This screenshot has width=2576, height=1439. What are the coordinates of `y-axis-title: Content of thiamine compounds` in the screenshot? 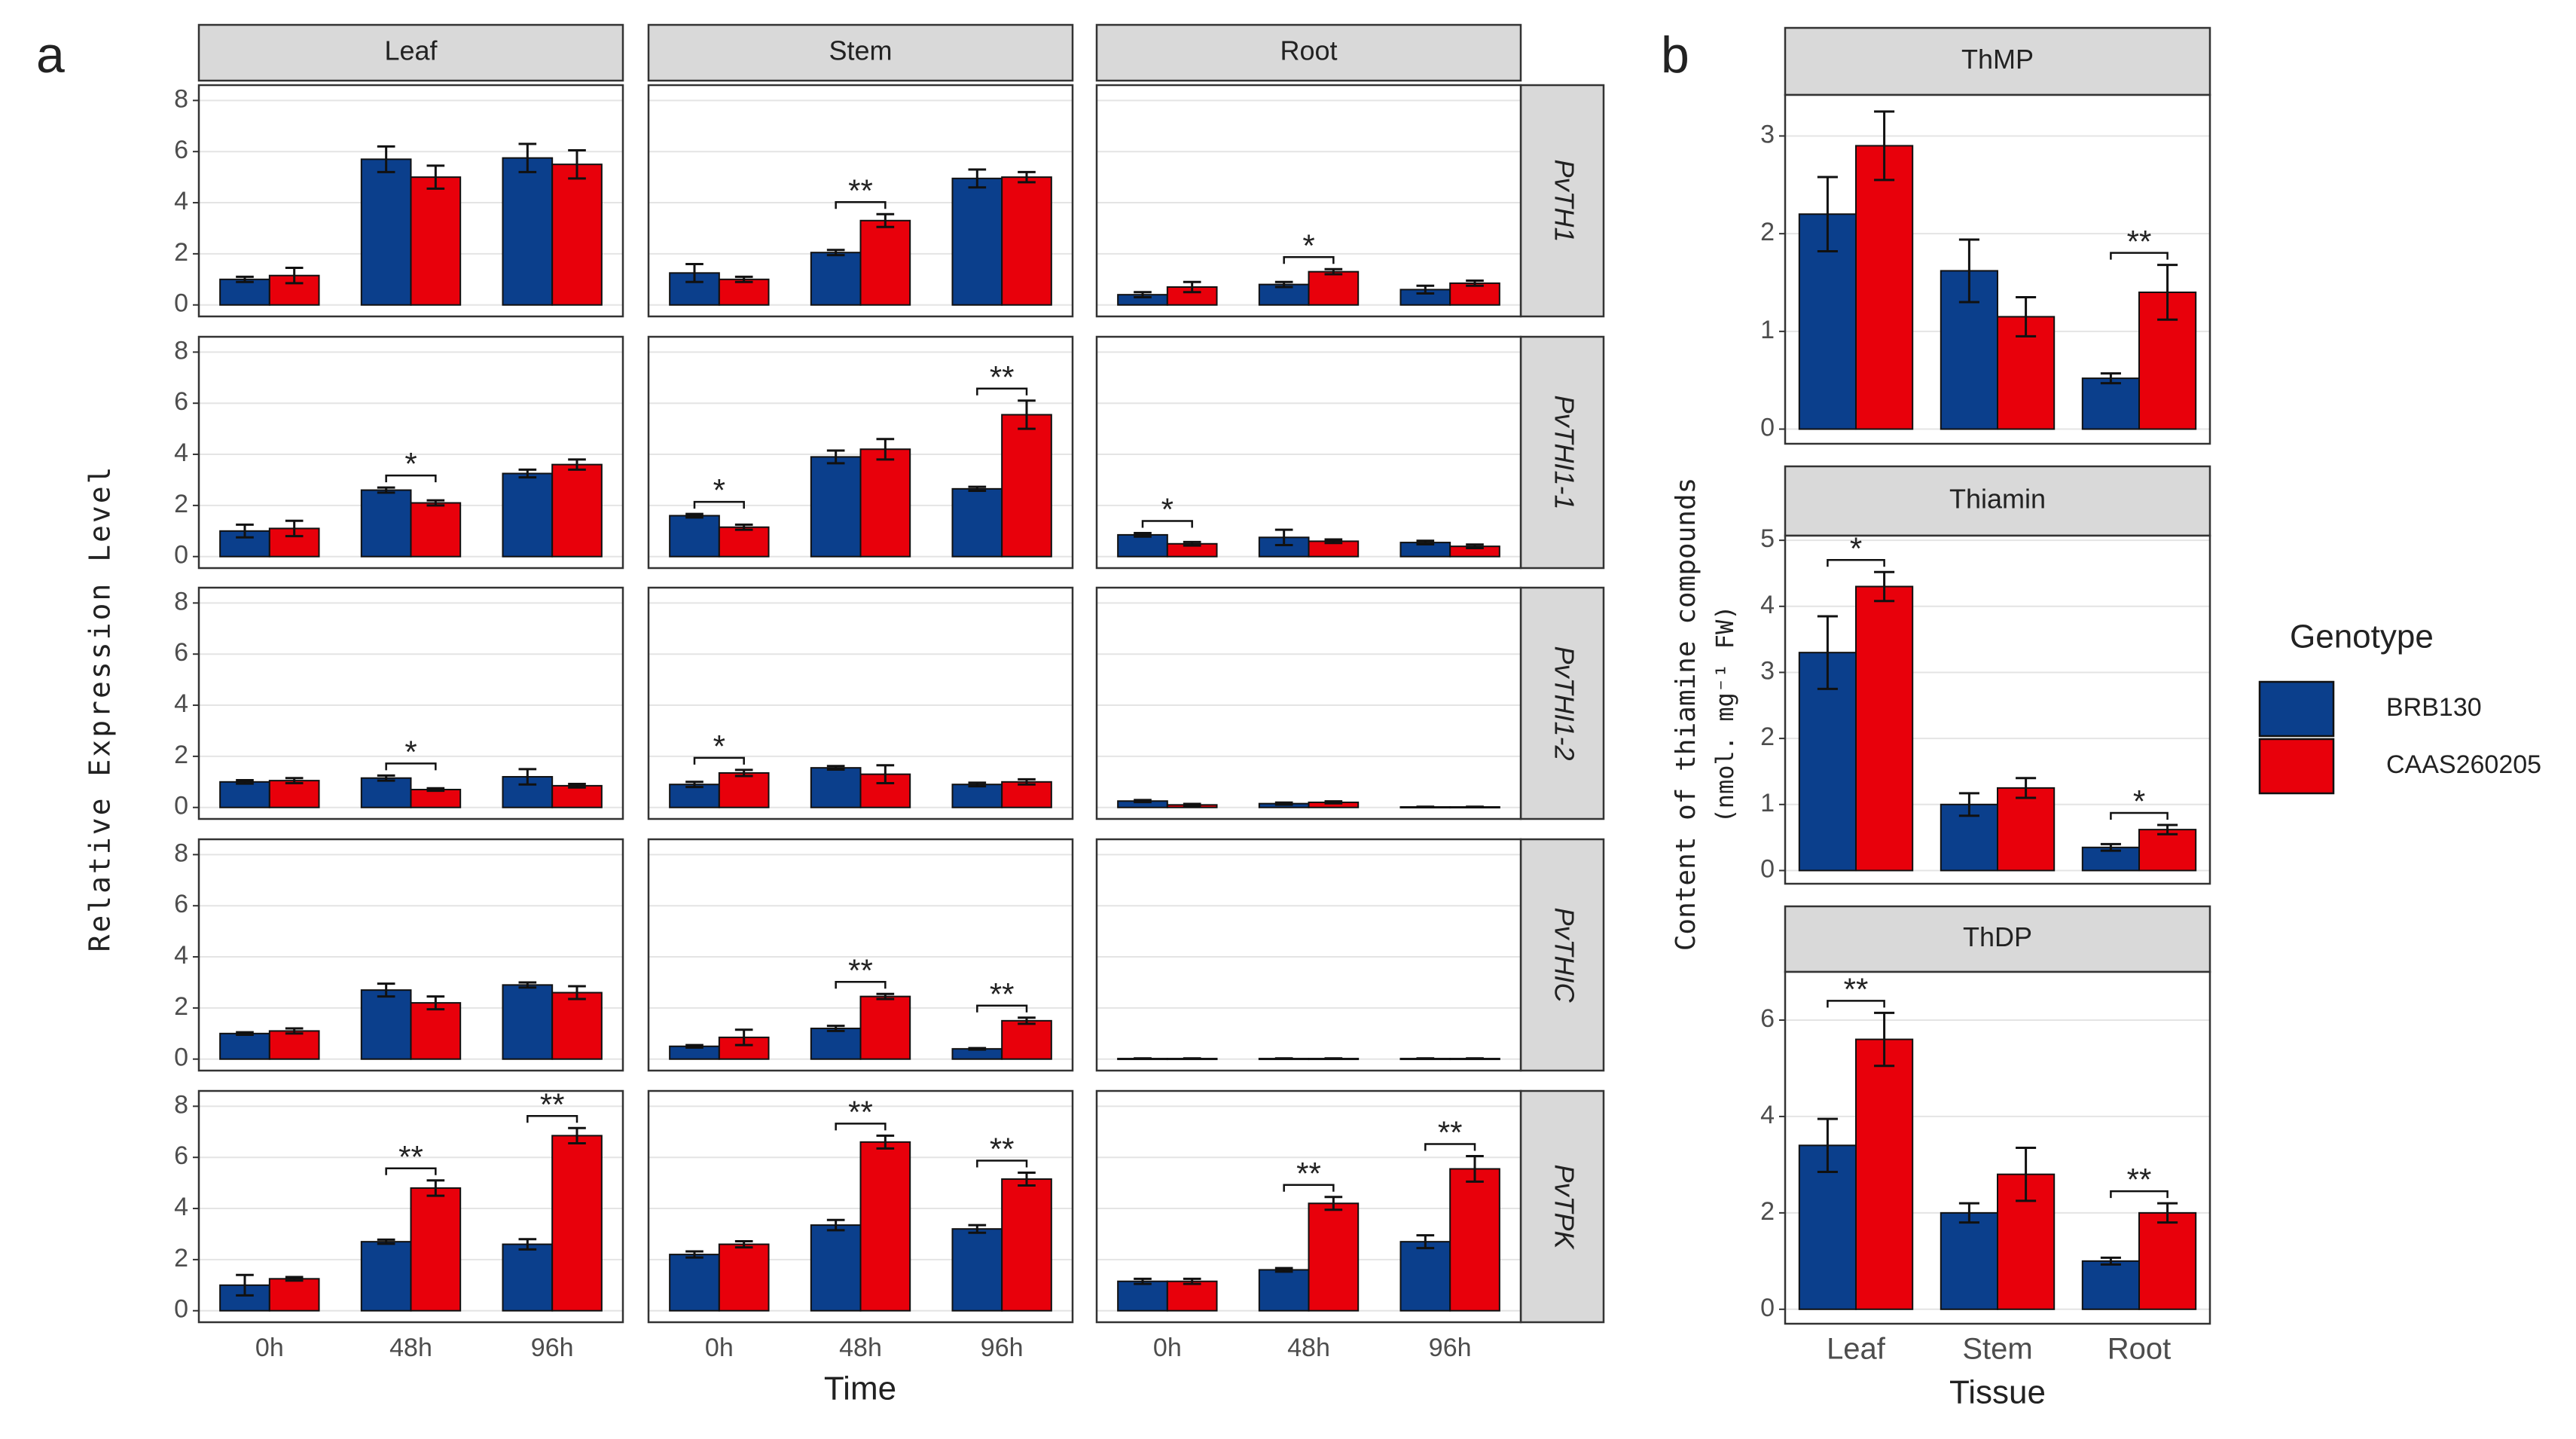 It's located at (1687, 715).